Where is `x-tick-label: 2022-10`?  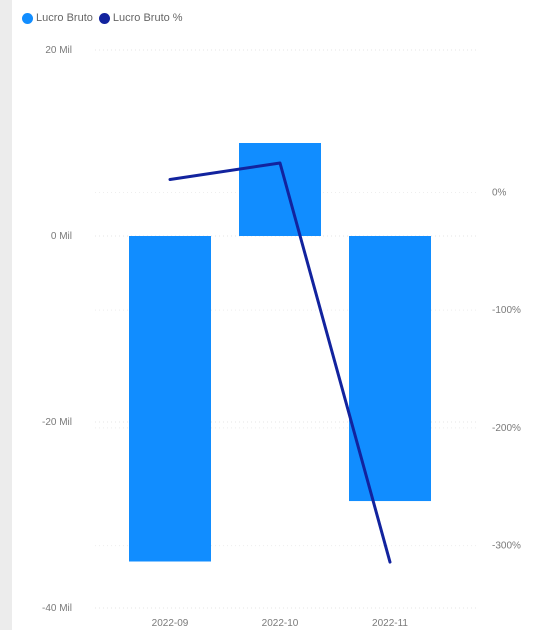 x-tick-label: 2022-10 is located at coordinates (280, 623).